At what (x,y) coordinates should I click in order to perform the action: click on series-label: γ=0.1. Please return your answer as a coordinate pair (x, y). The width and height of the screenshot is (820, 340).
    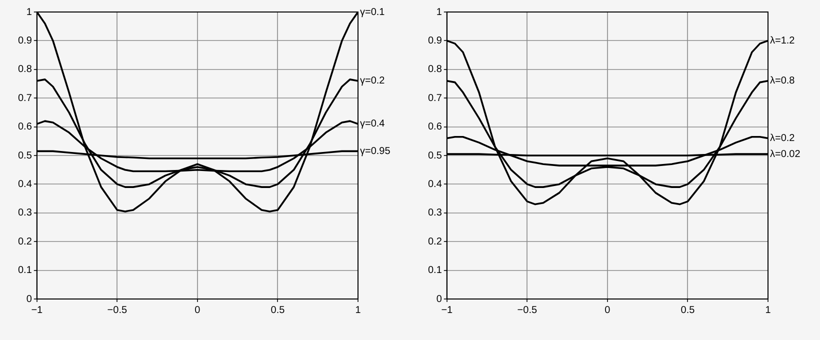
    Looking at the image, I should click on (373, 12).